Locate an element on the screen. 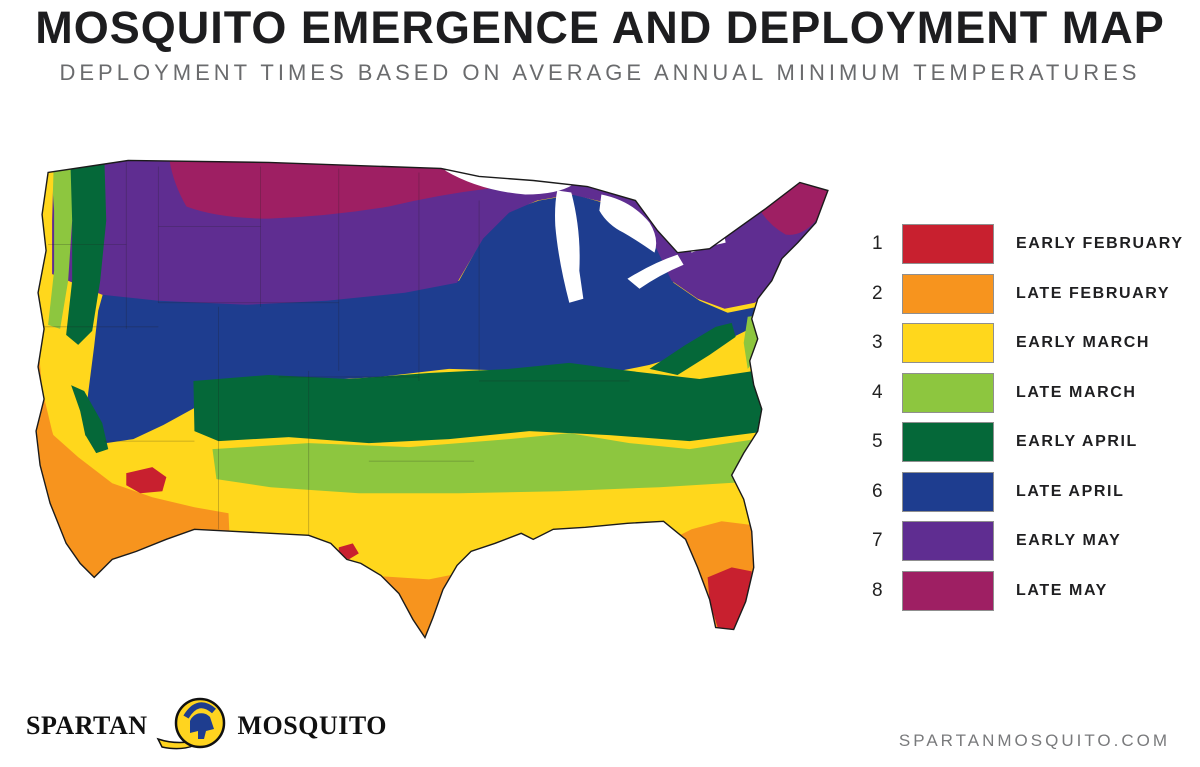 The height and width of the screenshot is (767, 1200). legend-row: 5 EARLY APRIL is located at coordinates (1032, 442).